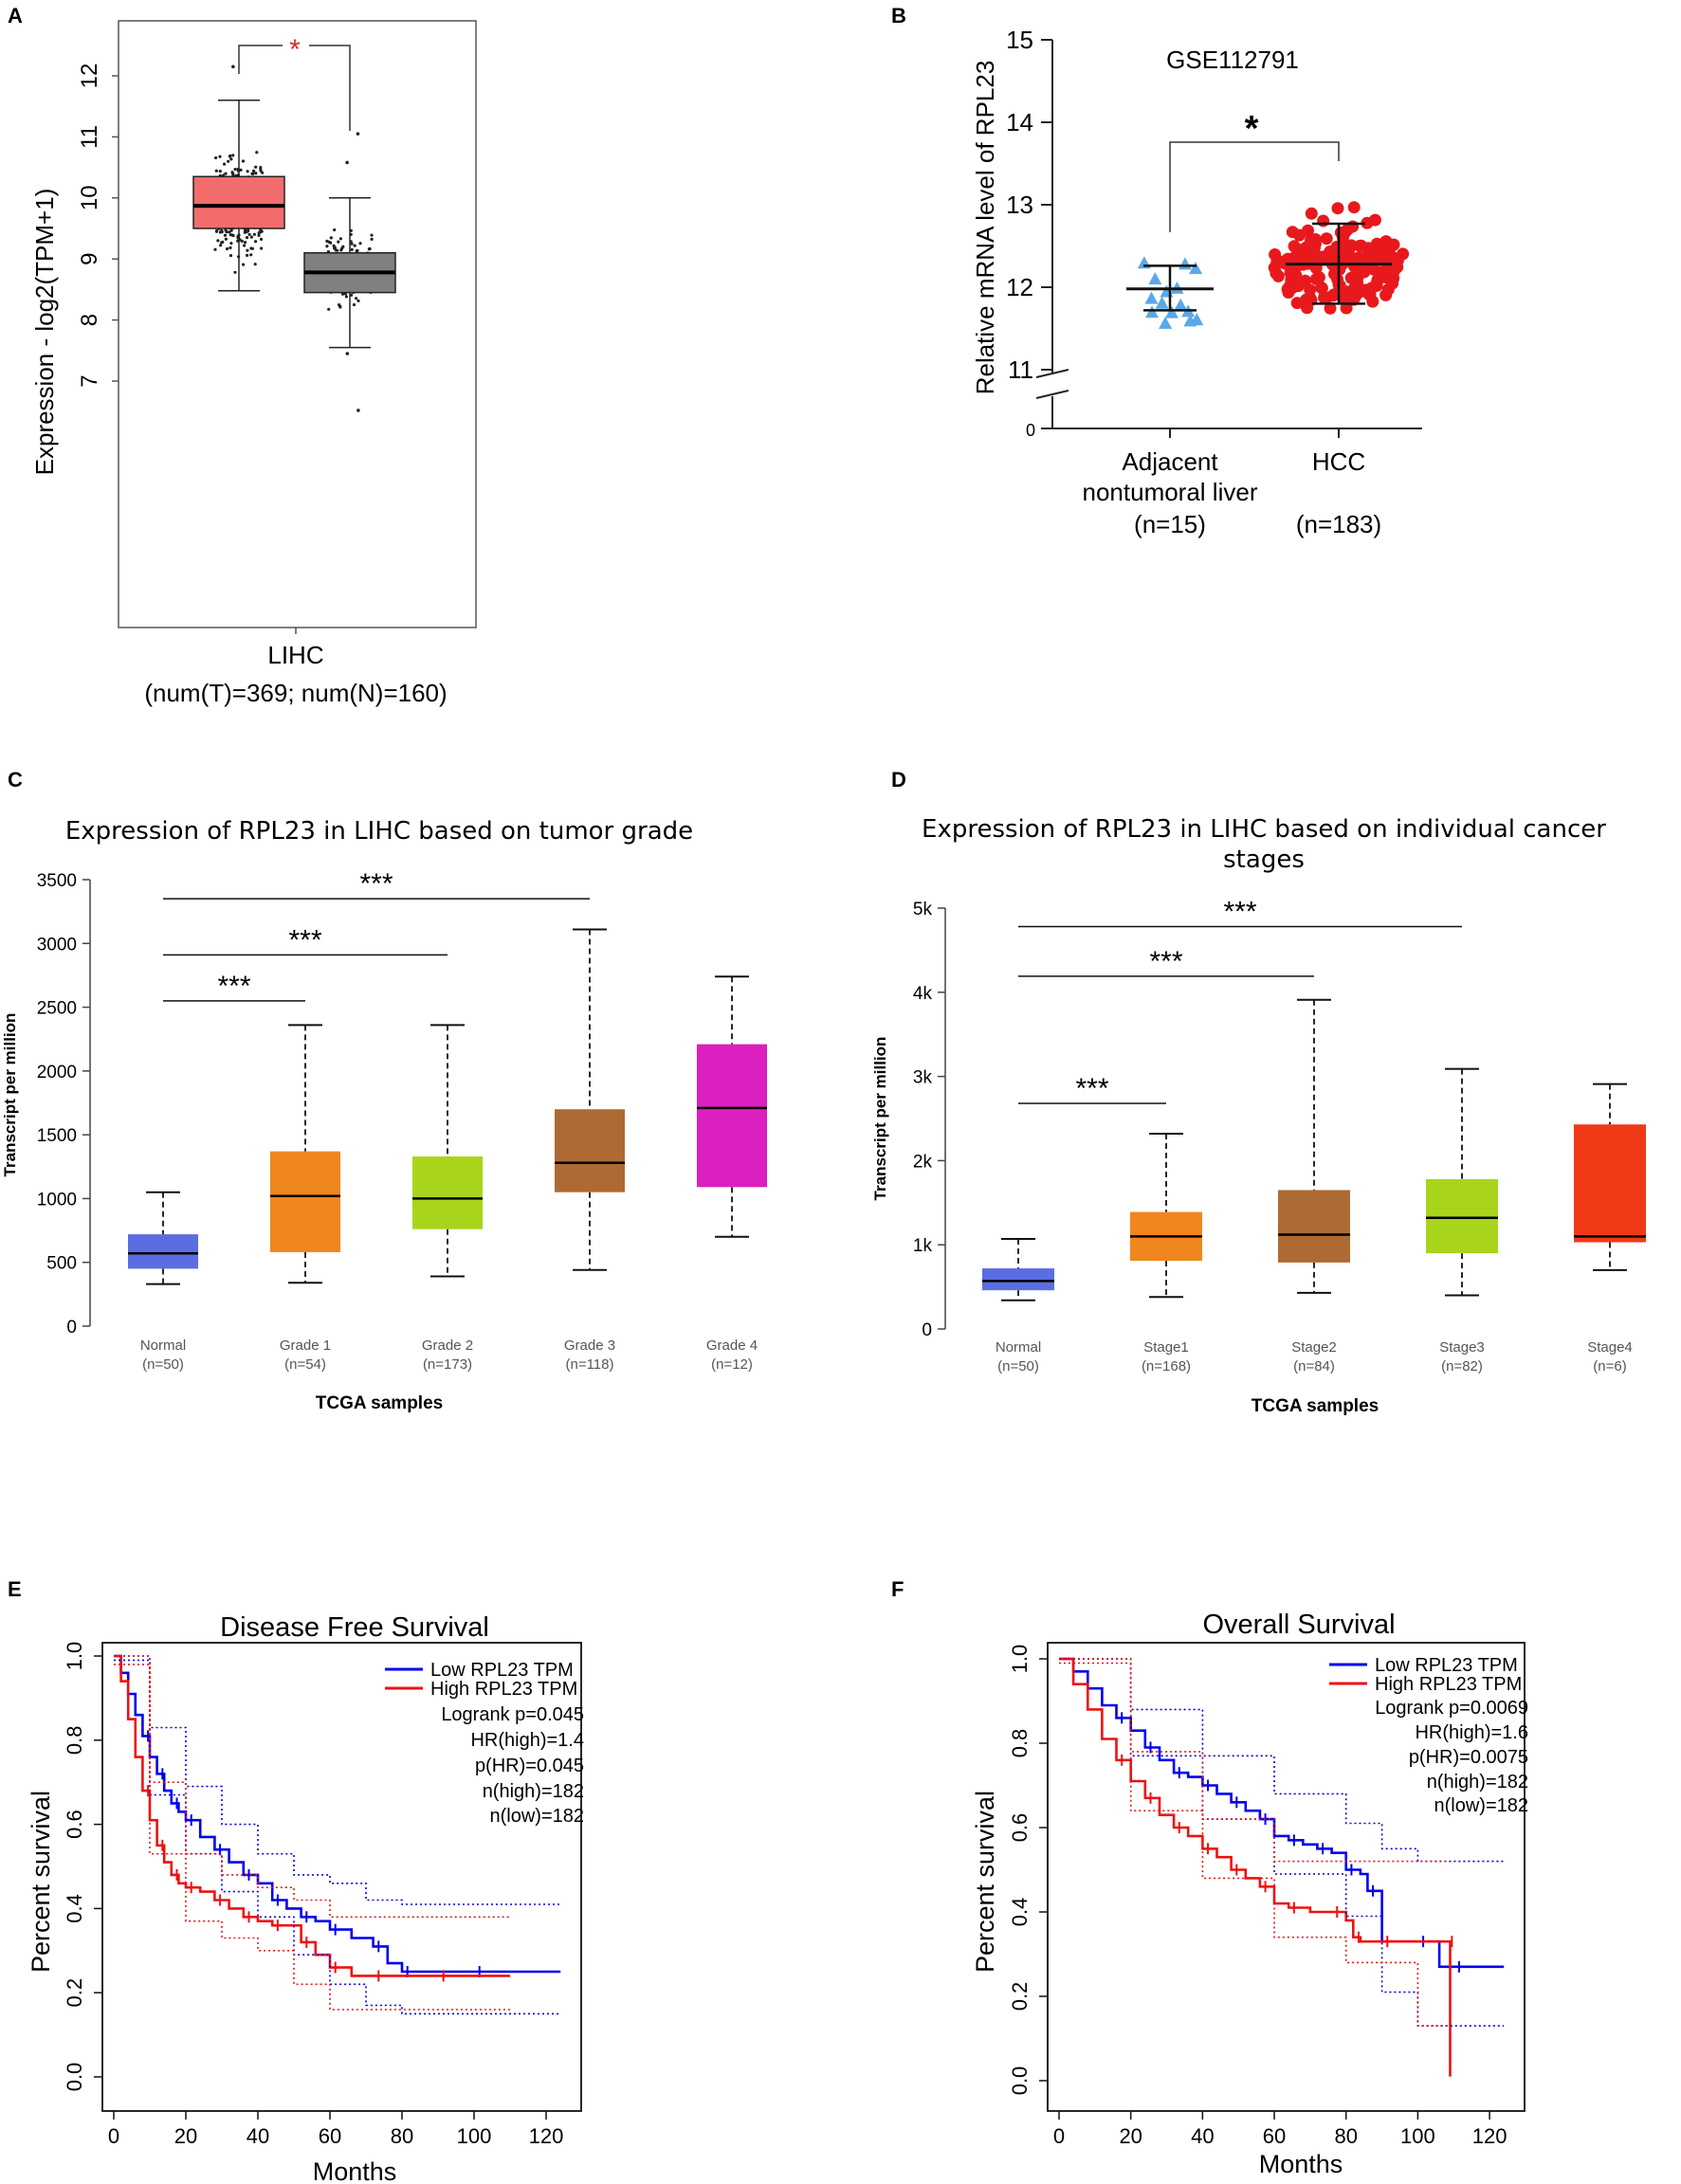  What do you see at coordinates (338, 1780) in the screenshot?
I see `panel-e-ci-curve` at bounding box center [338, 1780].